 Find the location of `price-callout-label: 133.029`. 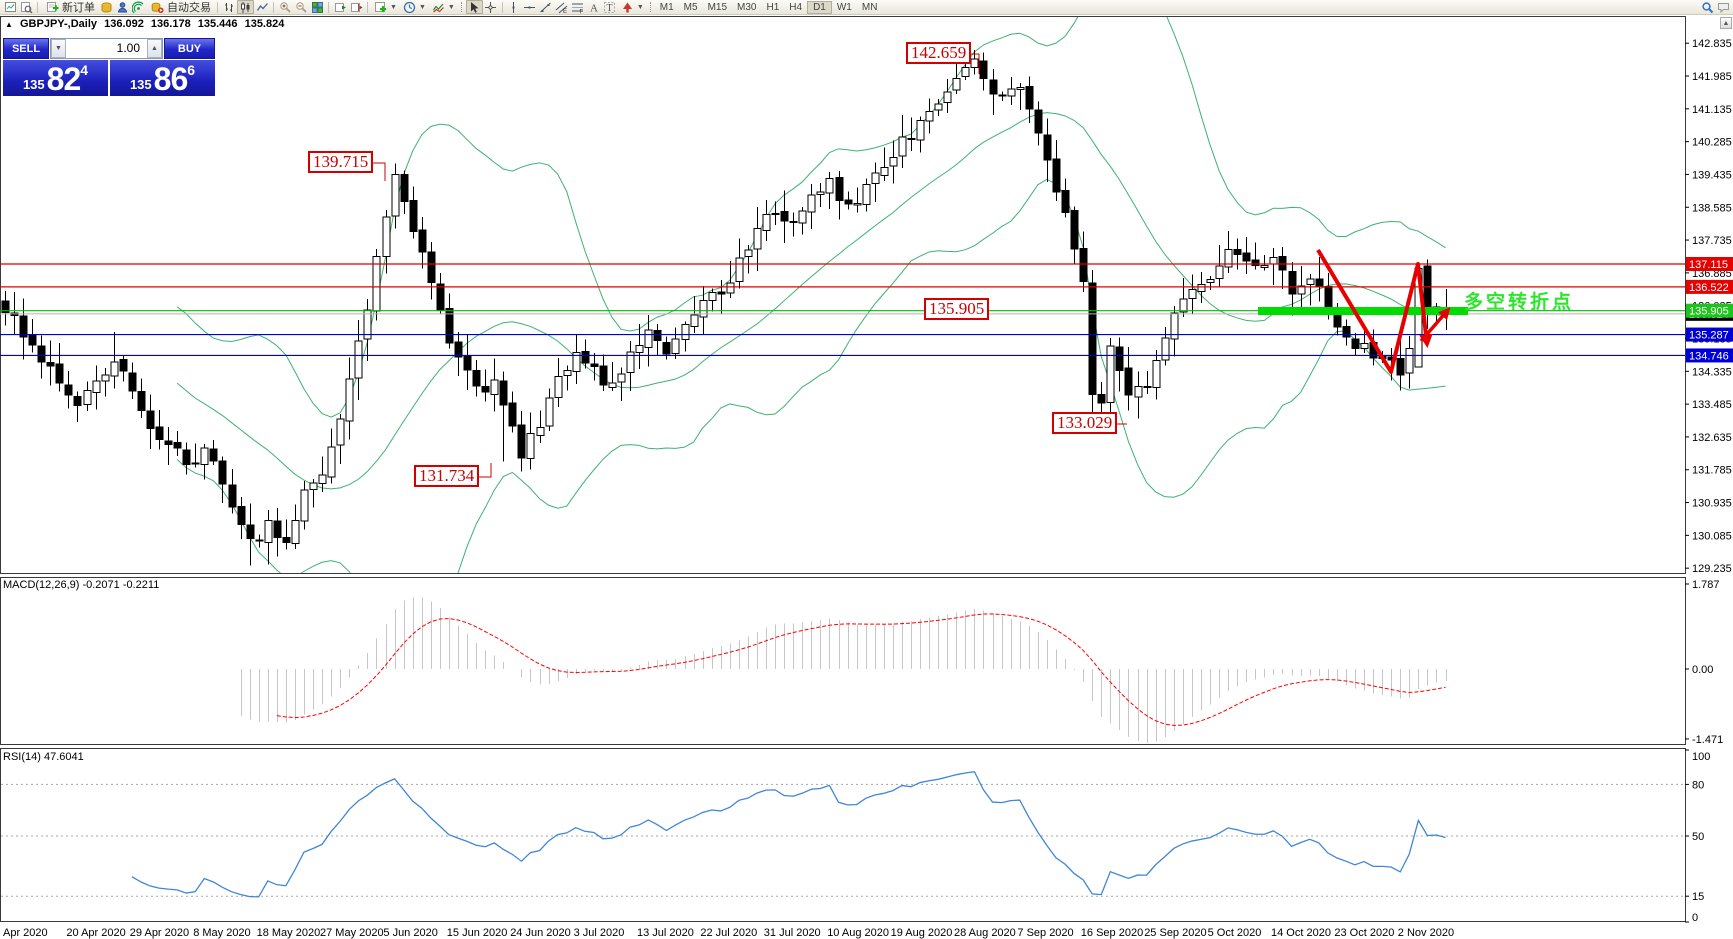

price-callout-label: 133.029 is located at coordinates (1085, 423).